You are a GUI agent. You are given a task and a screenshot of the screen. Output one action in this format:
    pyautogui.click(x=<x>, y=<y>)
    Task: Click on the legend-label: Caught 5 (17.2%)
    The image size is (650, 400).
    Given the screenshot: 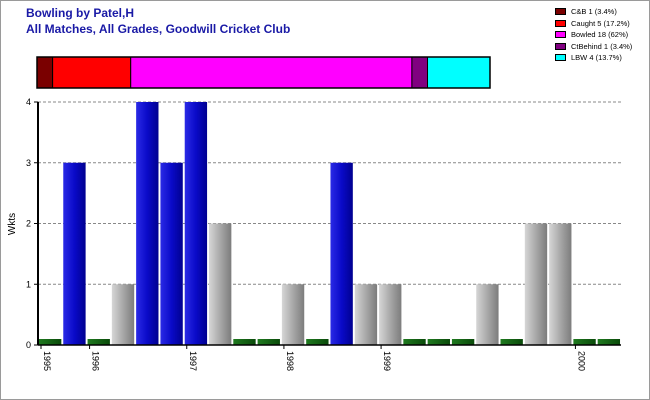 What is the action you would take?
    pyautogui.click(x=600, y=23)
    